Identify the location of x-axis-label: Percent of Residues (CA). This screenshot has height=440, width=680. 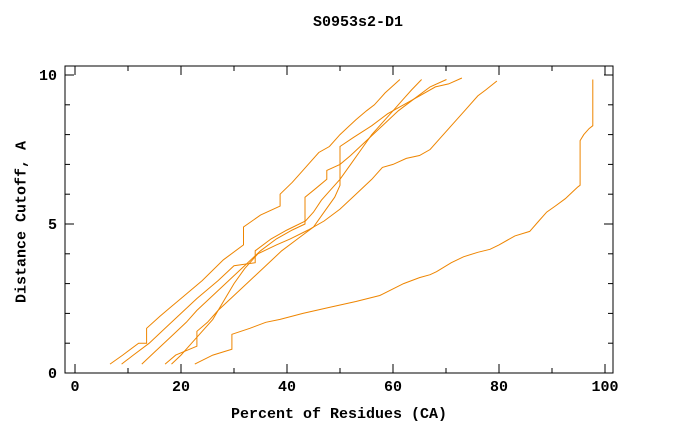
(339, 414).